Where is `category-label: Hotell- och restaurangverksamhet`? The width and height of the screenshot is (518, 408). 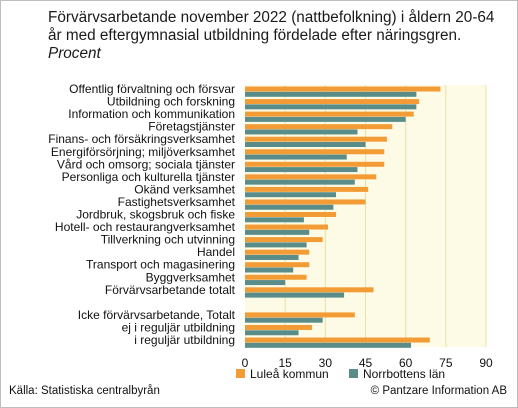
category-label: Hotell- och restaurangverksamhet is located at coordinates (145, 227).